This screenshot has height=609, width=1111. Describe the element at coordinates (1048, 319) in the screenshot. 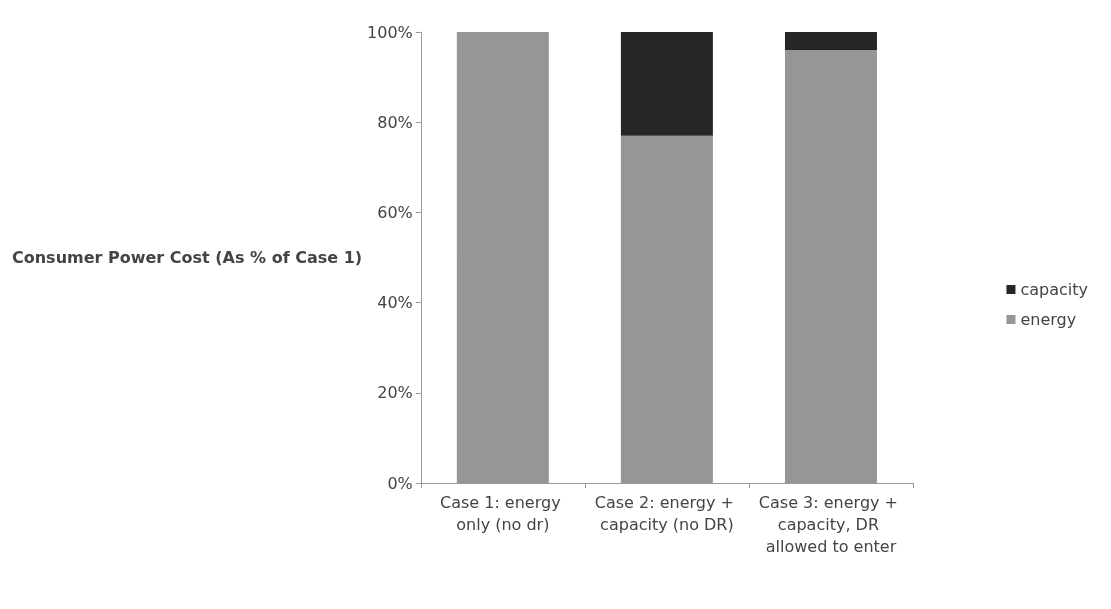

I see `legend-label: energy` at that location.